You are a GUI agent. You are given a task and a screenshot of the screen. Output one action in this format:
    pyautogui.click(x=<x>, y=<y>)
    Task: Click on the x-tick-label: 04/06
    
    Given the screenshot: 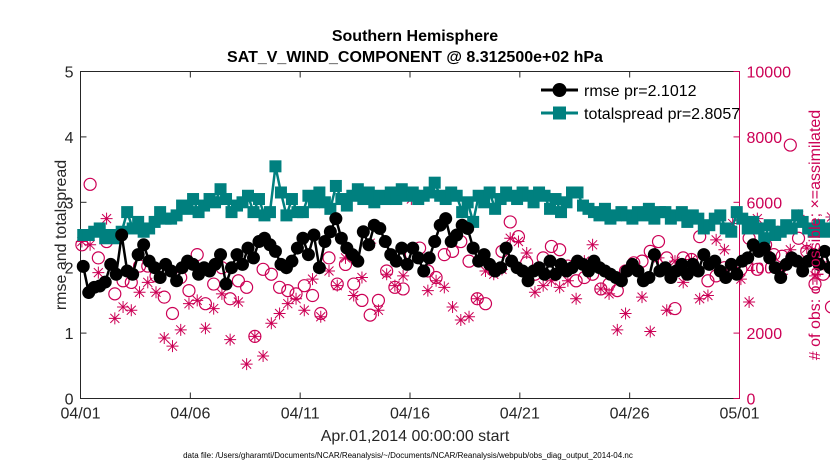 What is the action you would take?
    pyautogui.click(x=190, y=414)
    